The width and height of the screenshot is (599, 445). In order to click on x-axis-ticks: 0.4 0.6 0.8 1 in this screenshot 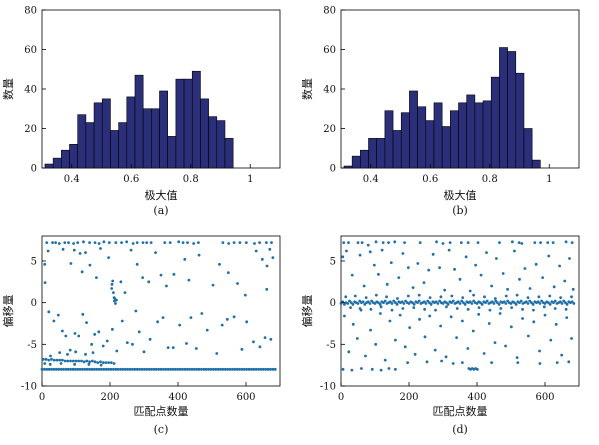, I will do `click(158, 174)`.